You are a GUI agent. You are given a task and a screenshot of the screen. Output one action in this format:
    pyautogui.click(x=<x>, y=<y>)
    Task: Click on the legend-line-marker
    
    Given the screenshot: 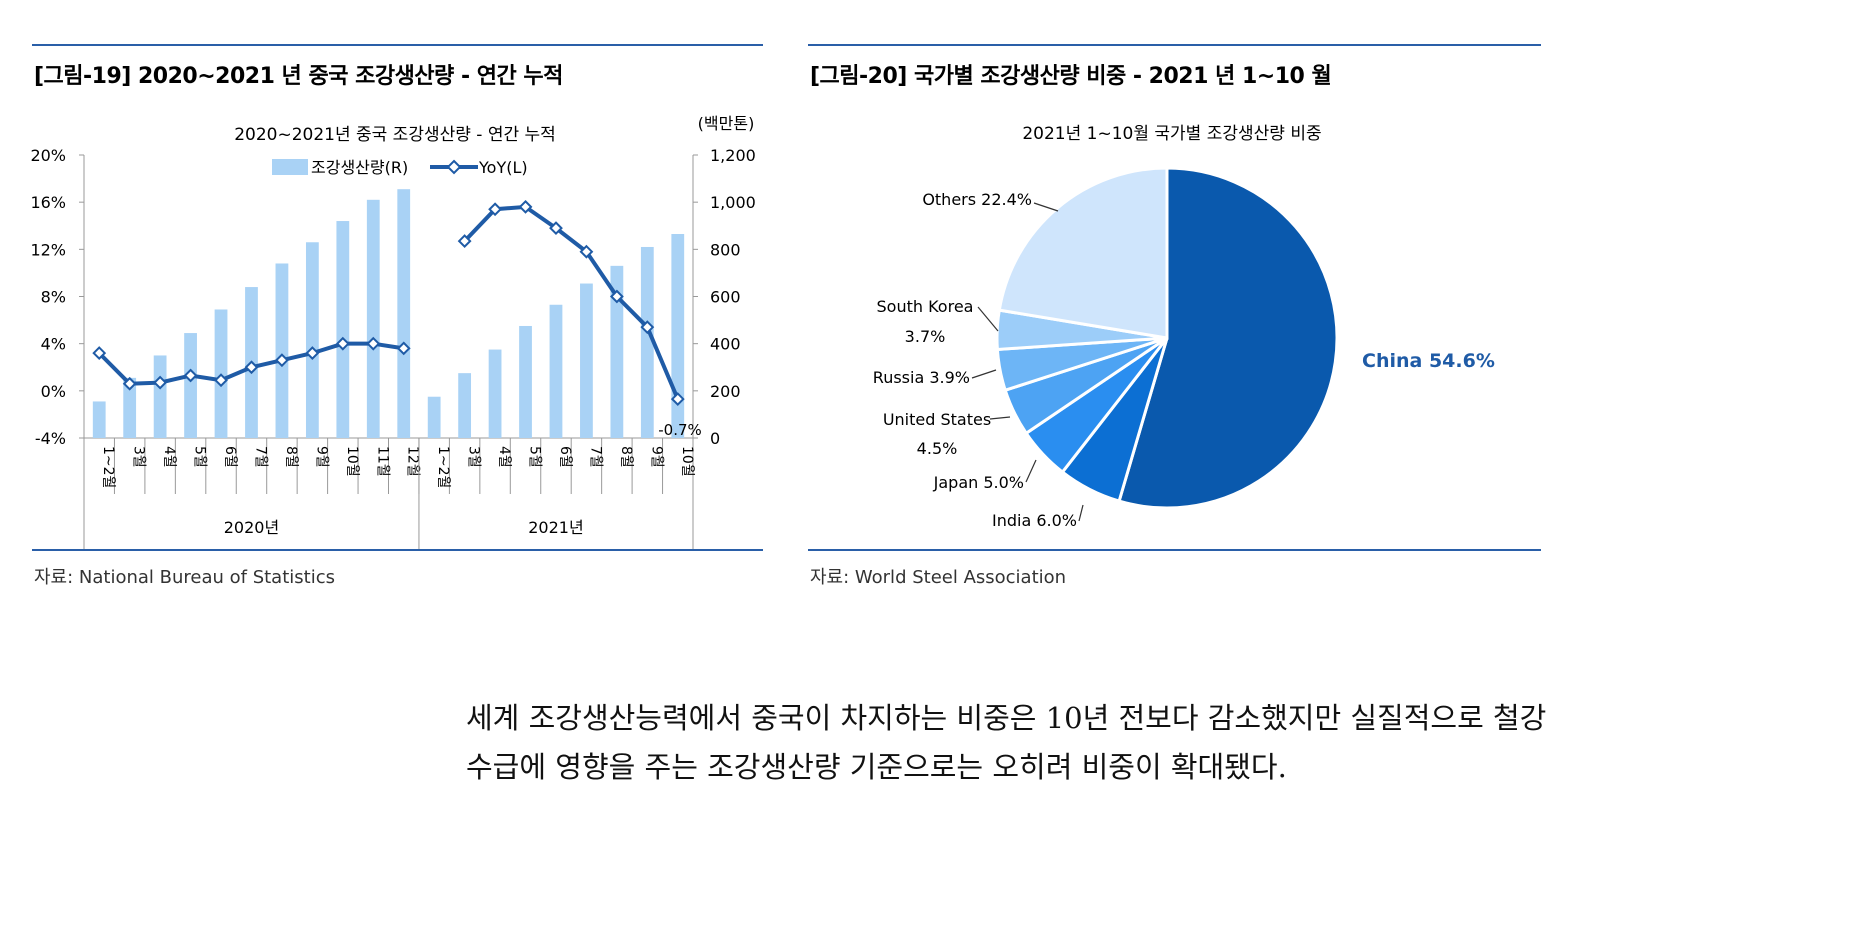 What is the action you would take?
    pyautogui.click(x=454, y=167)
    